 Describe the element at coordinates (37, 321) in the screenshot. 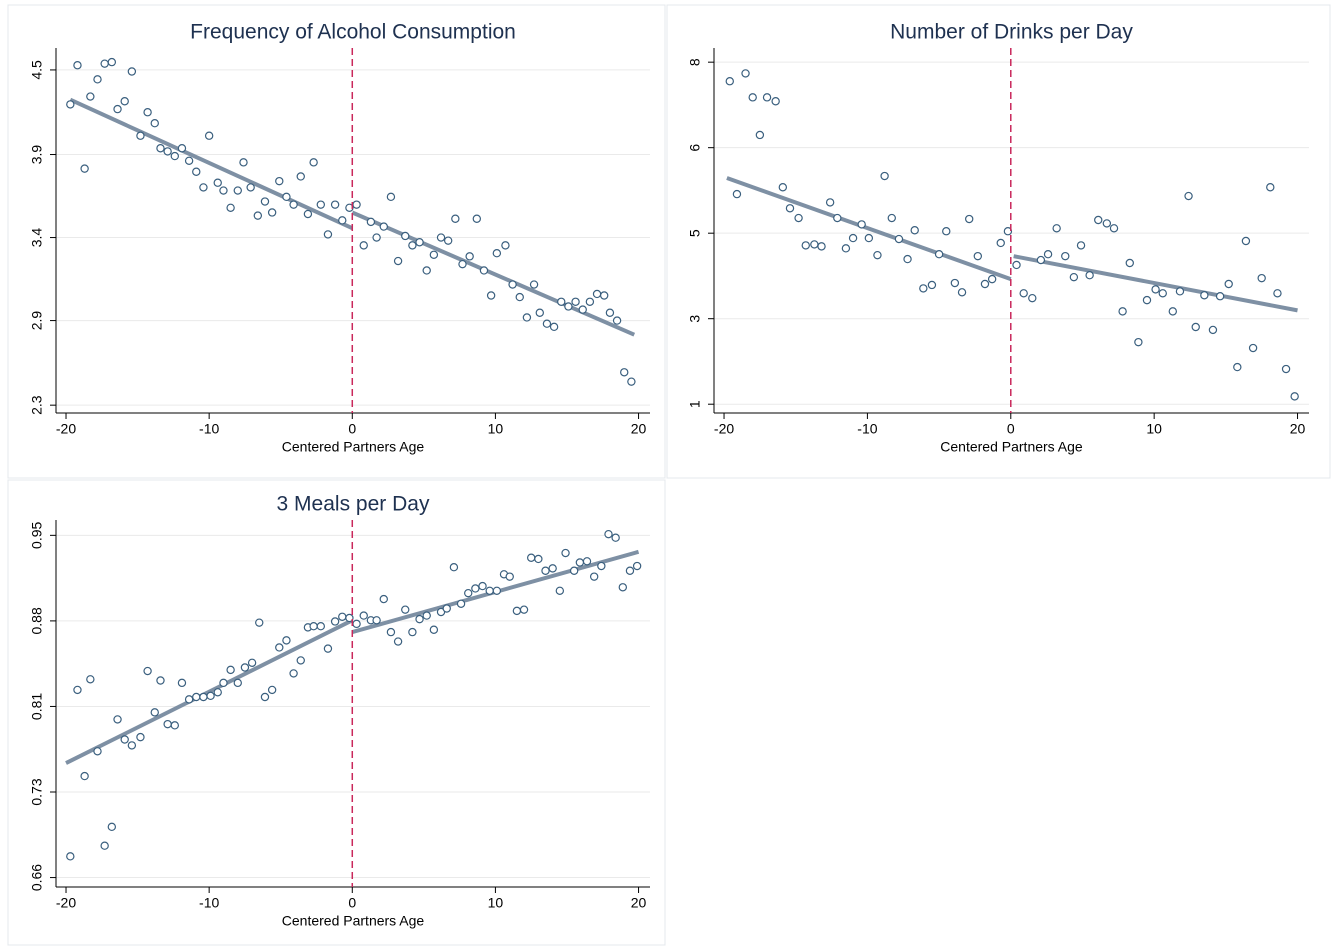

I see `y-tick-label: 2.9` at that location.